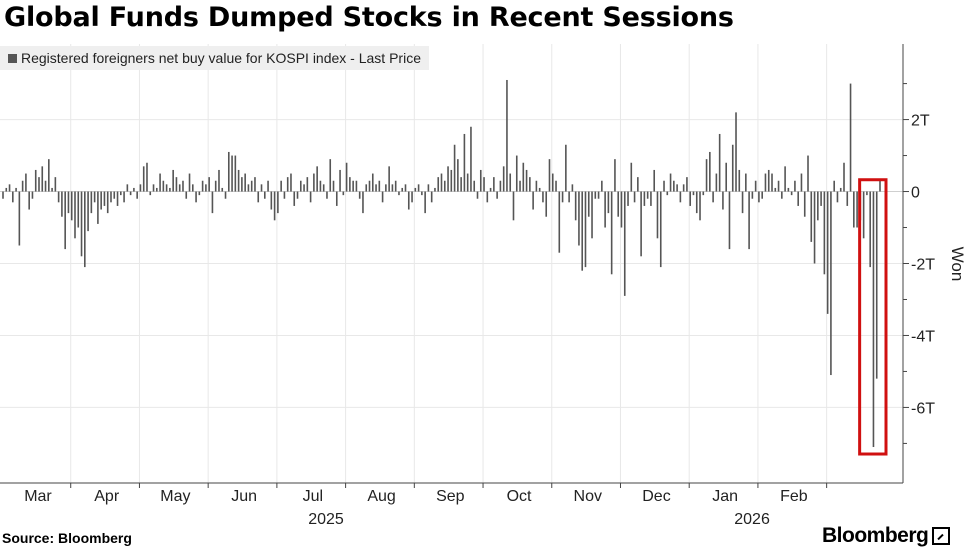 The height and width of the screenshot is (549, 975). What do you see at coordinates (875, 535) in the screenshot?
I see `brand-name: Bloomberg` at bounding box center [875, 535].